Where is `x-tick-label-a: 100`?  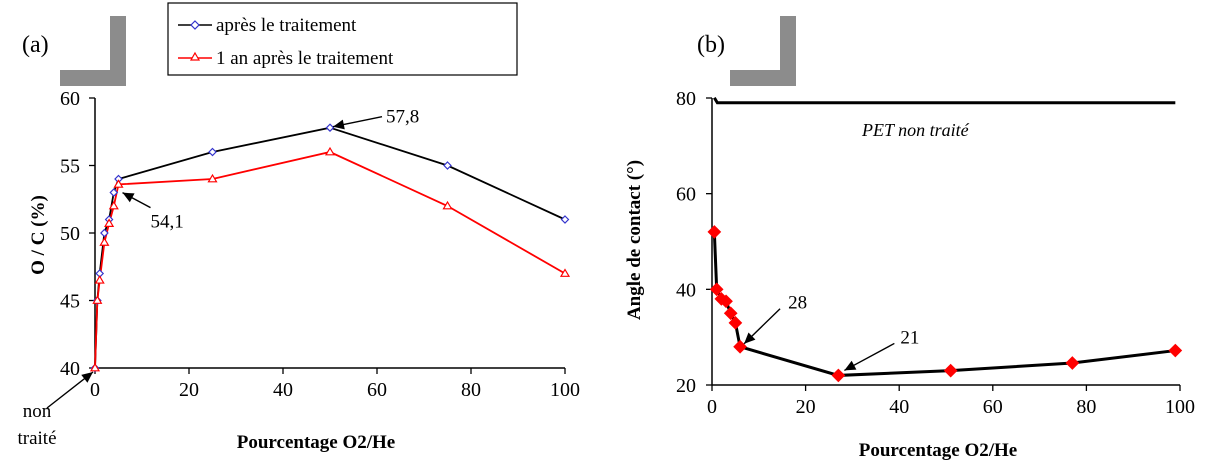 x-tick-label-a: 100 is located at coordinates (565, 390).